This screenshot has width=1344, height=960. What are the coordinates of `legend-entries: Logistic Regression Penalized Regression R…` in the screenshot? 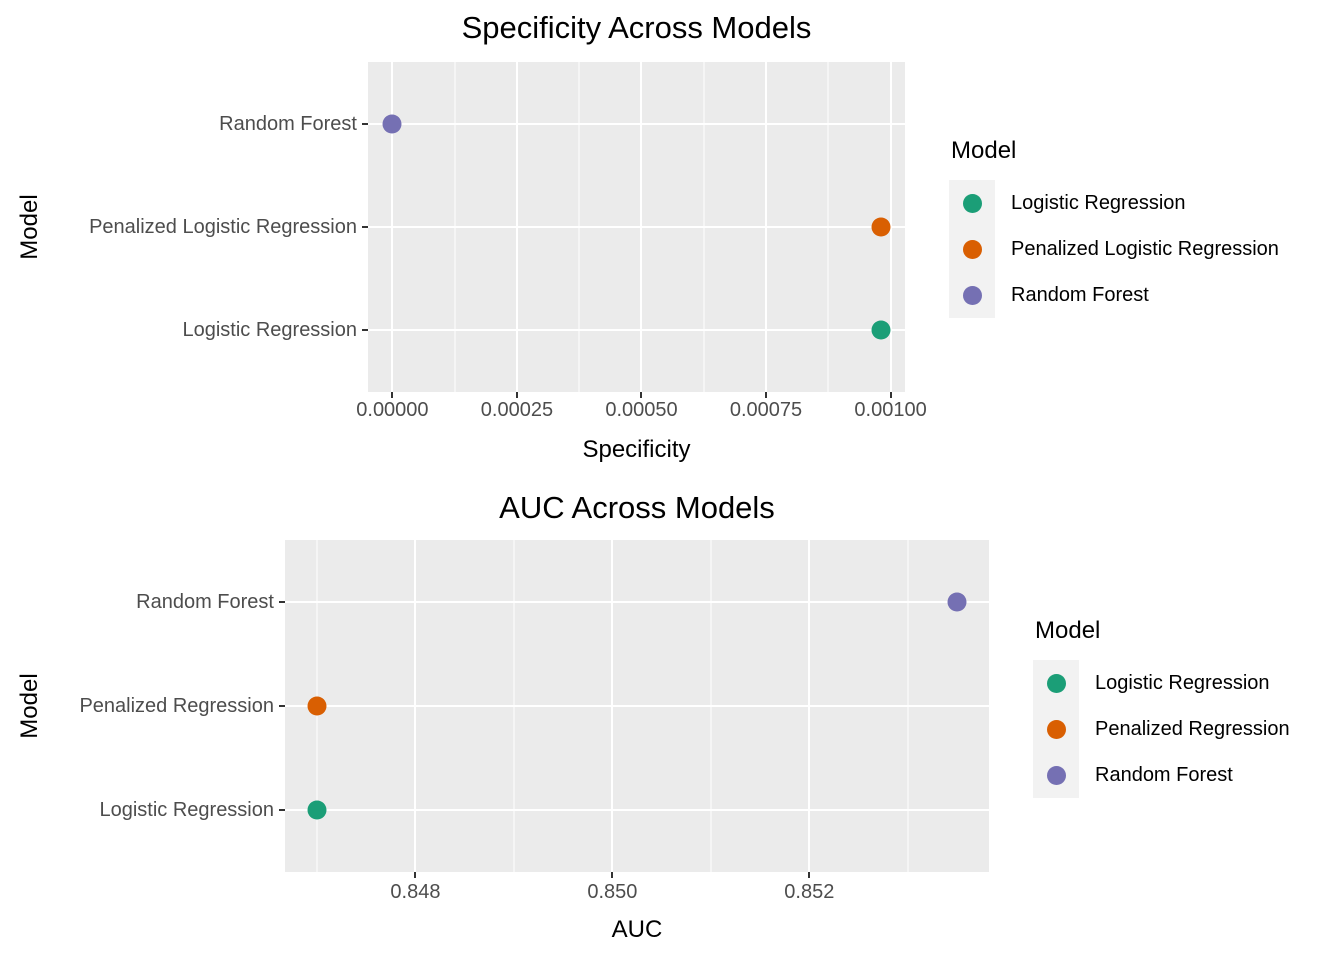 It's located at (1161, 729).